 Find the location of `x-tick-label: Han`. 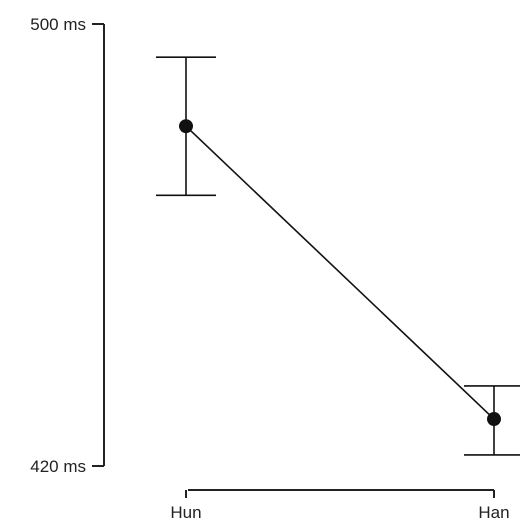

x-tick-label: Han is located at coordinates (493, 512).